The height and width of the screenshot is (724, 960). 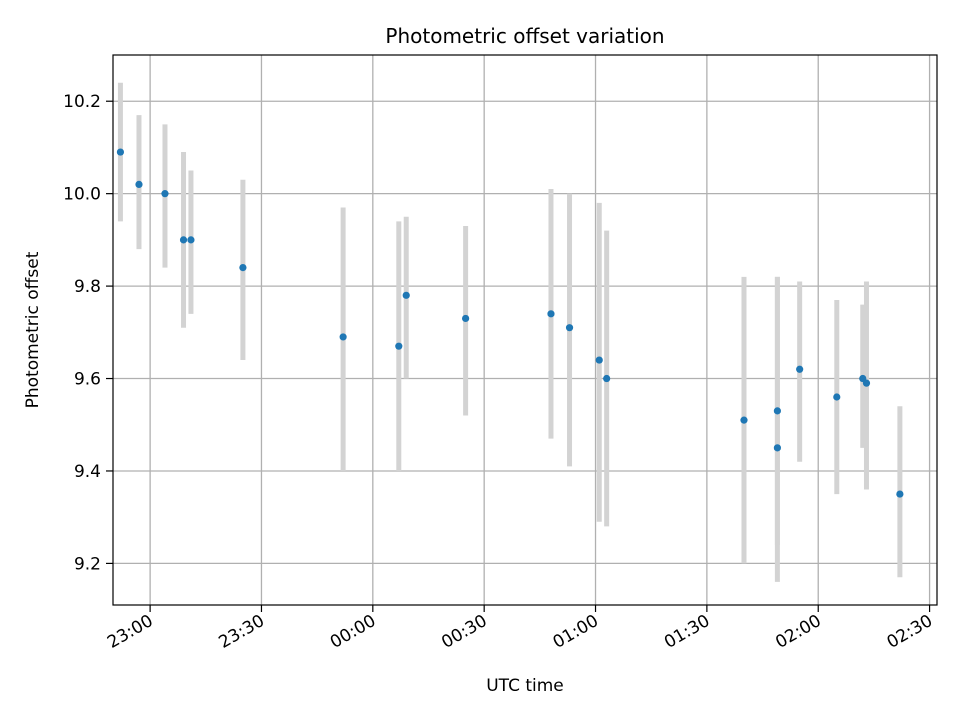 What do you see at coordinates (82, 195) in the screenshot?
I see `y-tick-label: 10.0` at bounding box center [82, 195].